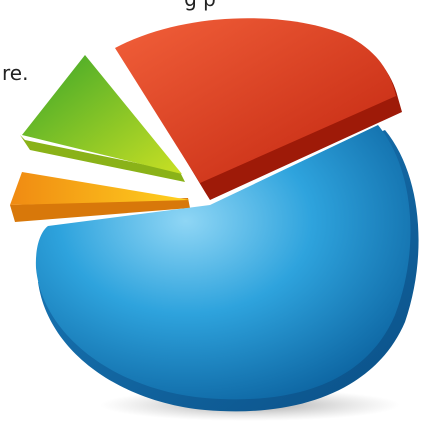 Image resolution: width=423 pixels, height=425 pixels. I want to click on cropped-top-text: g p, so click(200, 5).